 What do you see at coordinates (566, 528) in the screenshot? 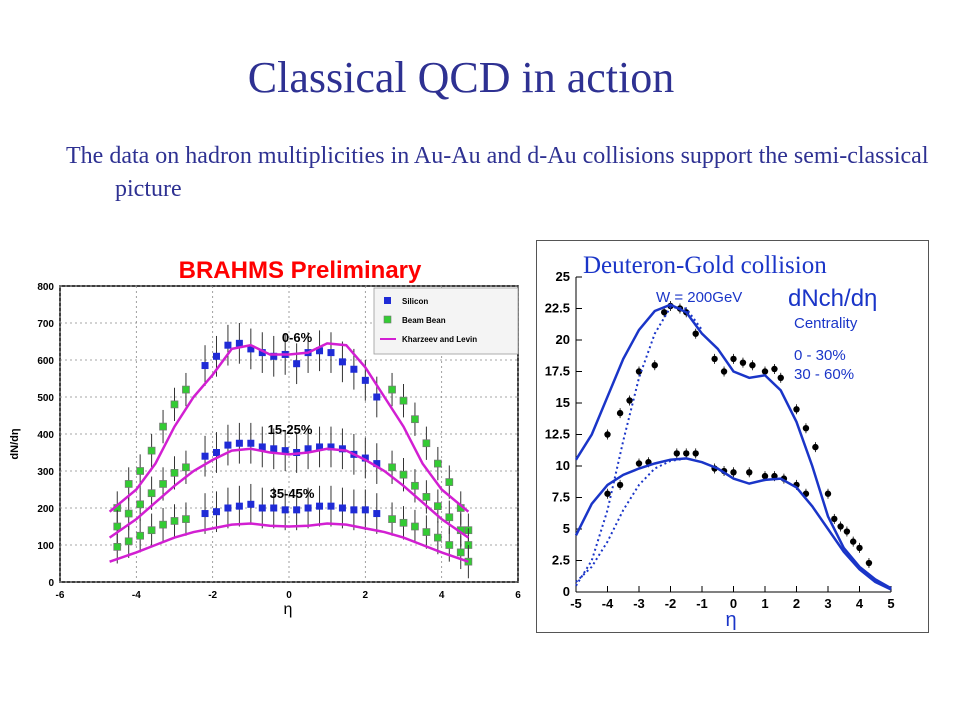
I see `dau-y-tick: 5` at bounding box center [566, 528].